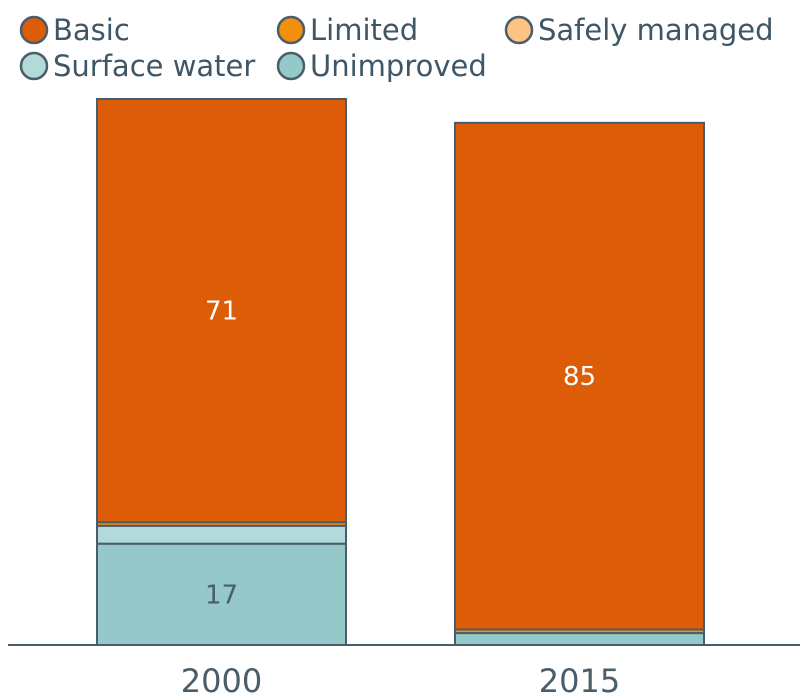 The height and width of the screenshot is (700, 800). What do you see at coordinates (34, 66) in the screenshot?
I see `legend-swatch-surface-water` at bounding box center [34, 66].